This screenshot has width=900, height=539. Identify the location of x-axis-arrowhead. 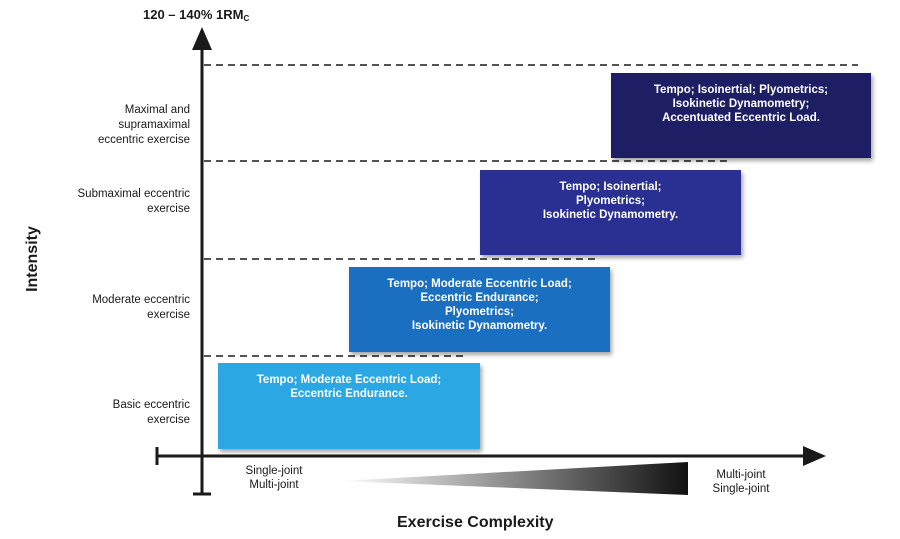
(814, 456).